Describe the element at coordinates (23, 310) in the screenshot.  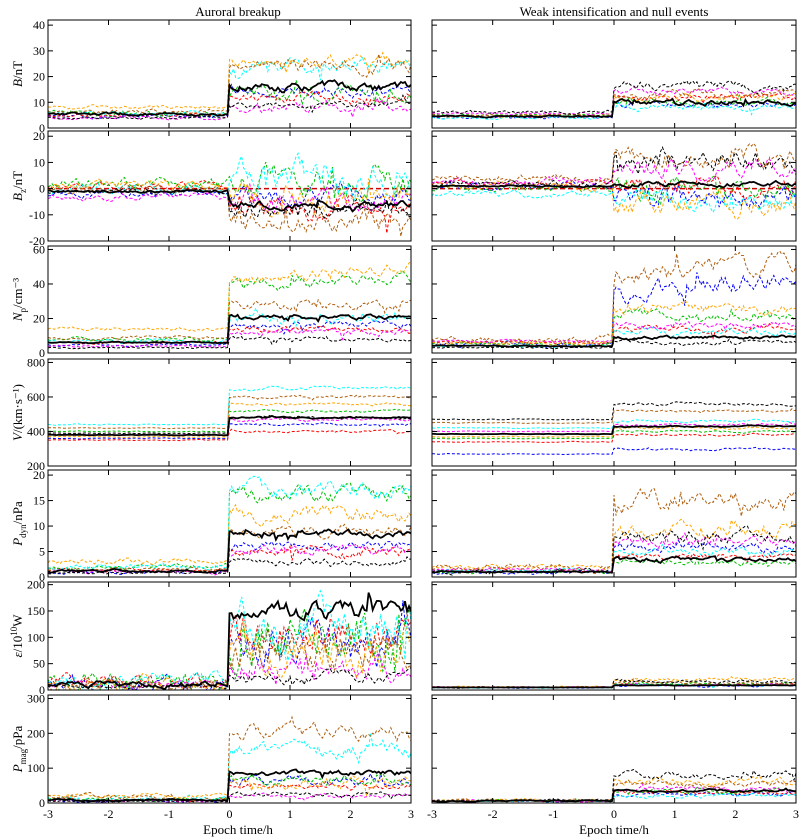
I see `y-label-sub: p` at that location.